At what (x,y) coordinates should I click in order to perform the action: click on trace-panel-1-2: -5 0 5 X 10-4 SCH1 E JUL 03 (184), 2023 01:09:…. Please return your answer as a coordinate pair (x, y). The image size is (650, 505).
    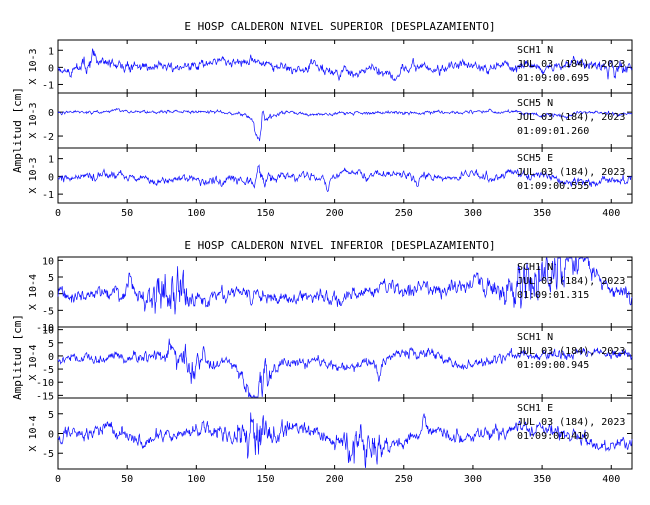
    Looking at the image, I should click on (330, 433).